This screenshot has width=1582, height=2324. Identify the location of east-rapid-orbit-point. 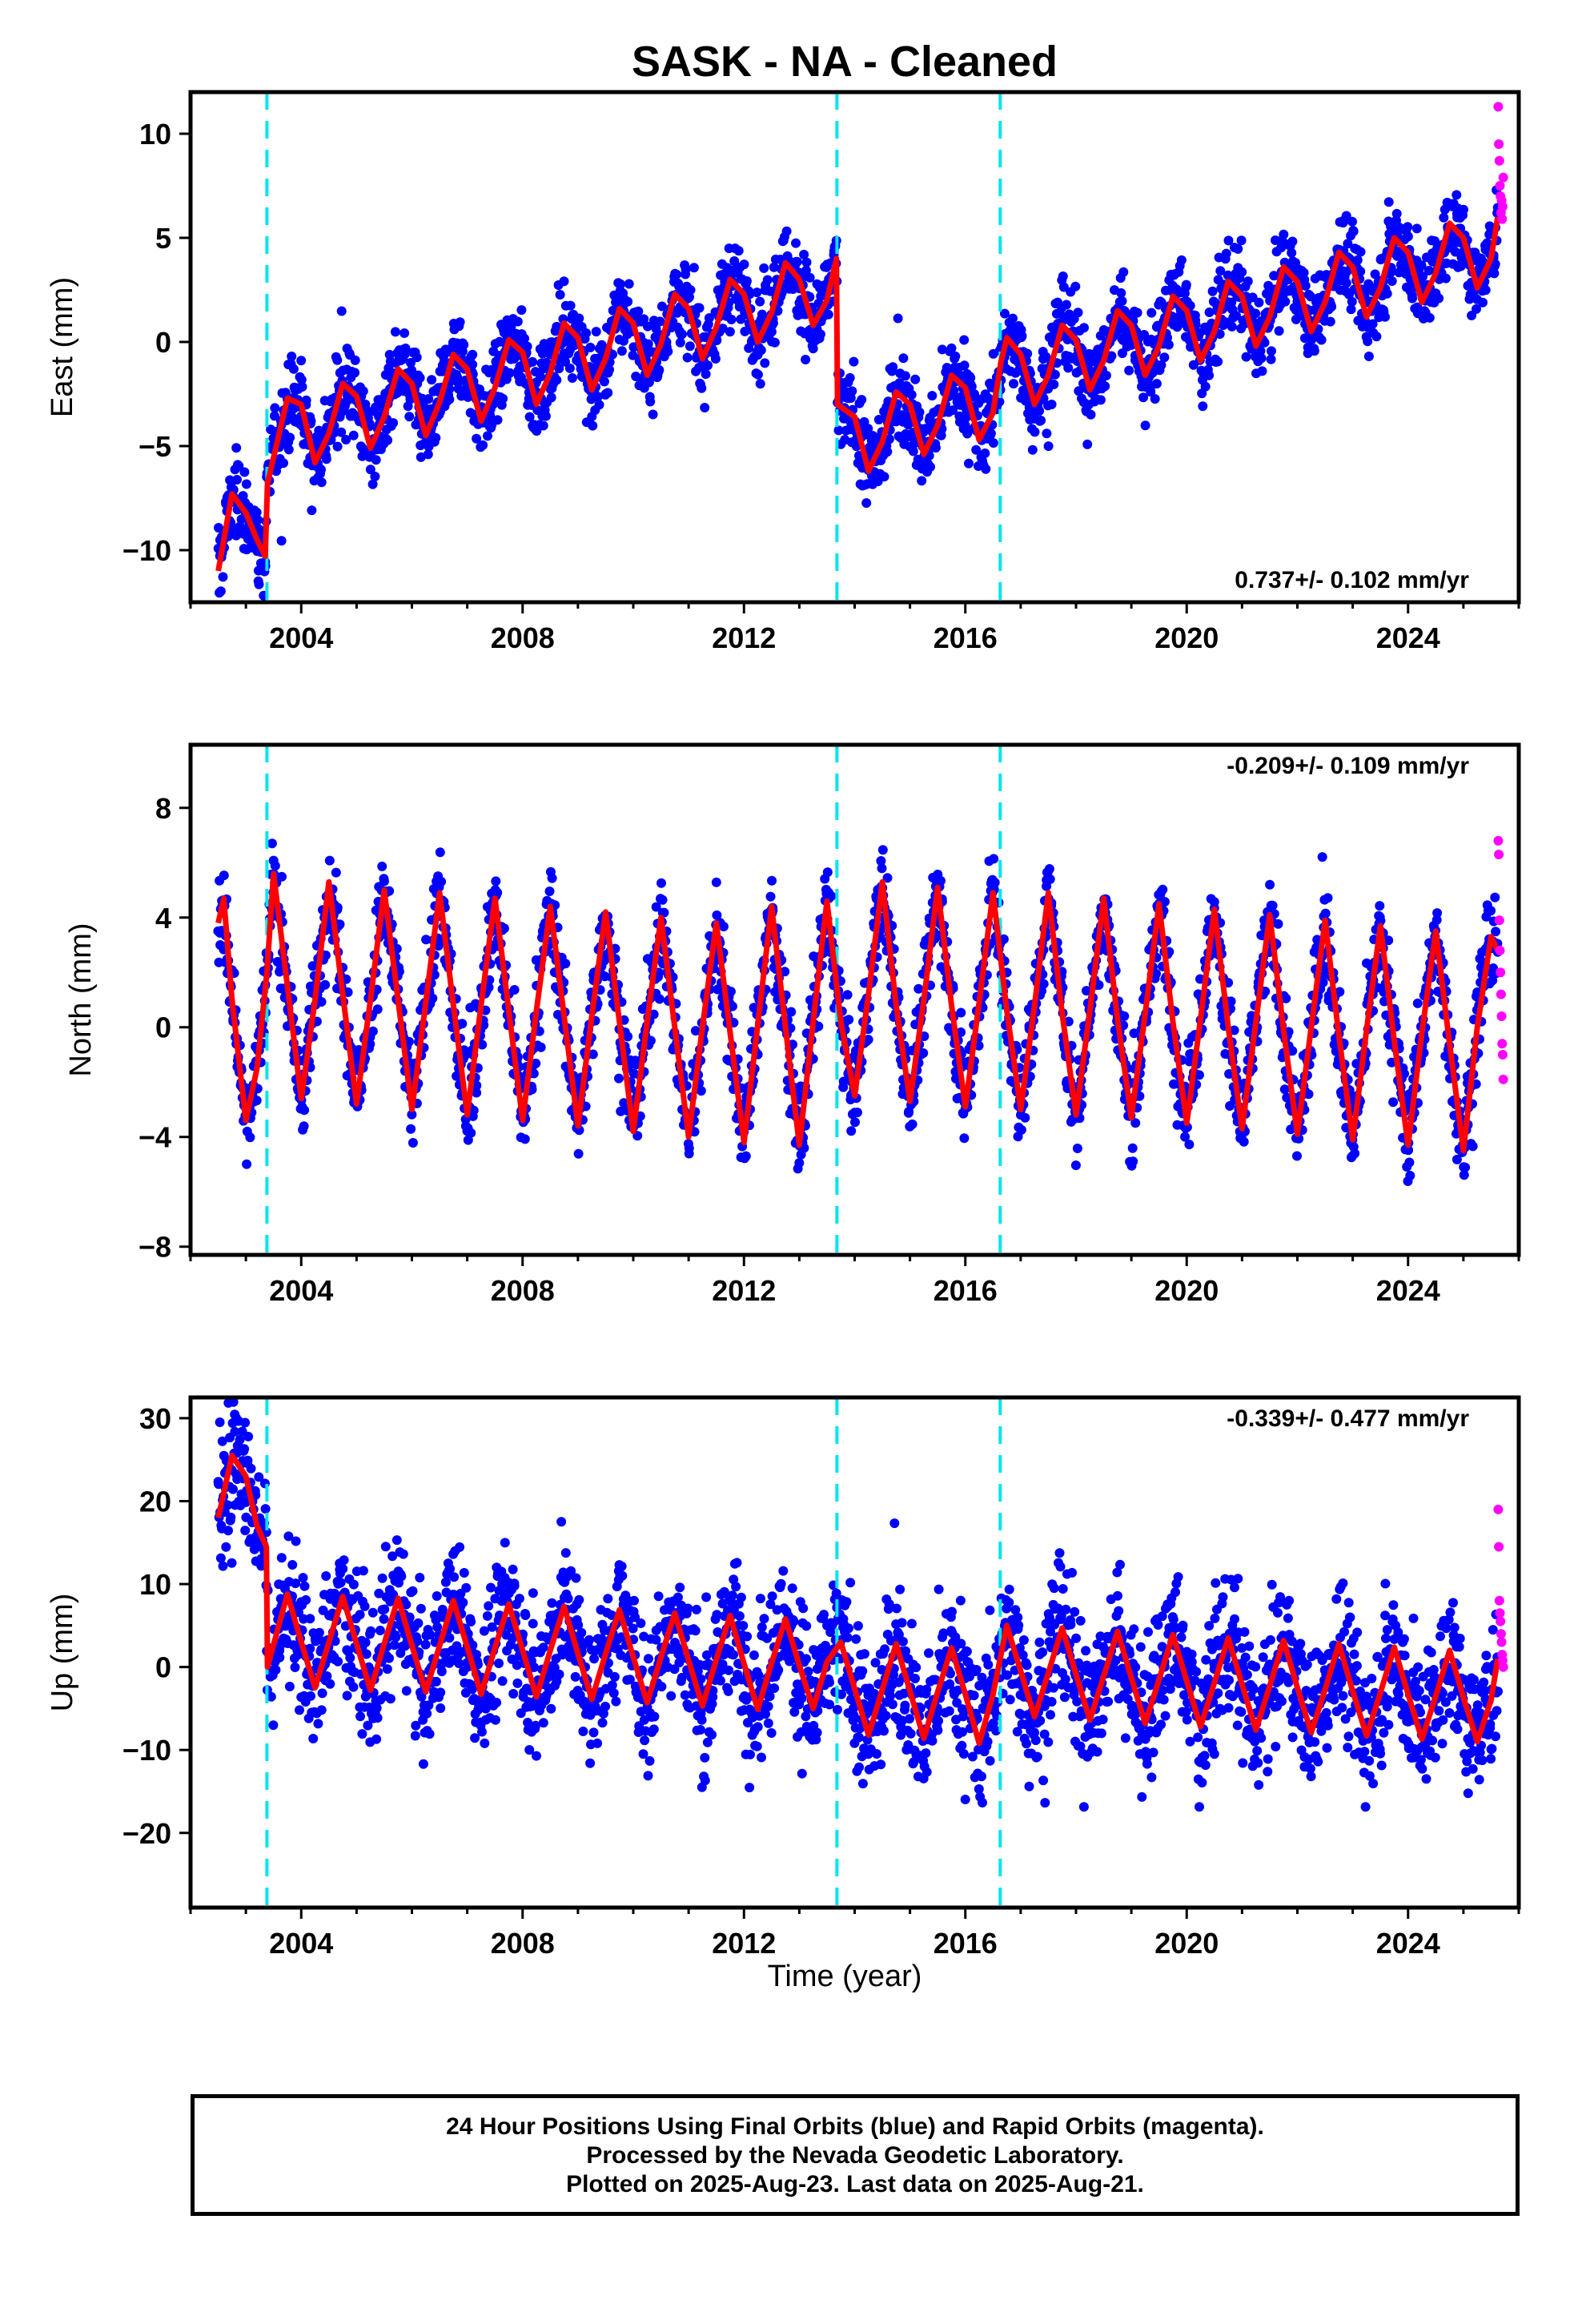
(1502, 219).